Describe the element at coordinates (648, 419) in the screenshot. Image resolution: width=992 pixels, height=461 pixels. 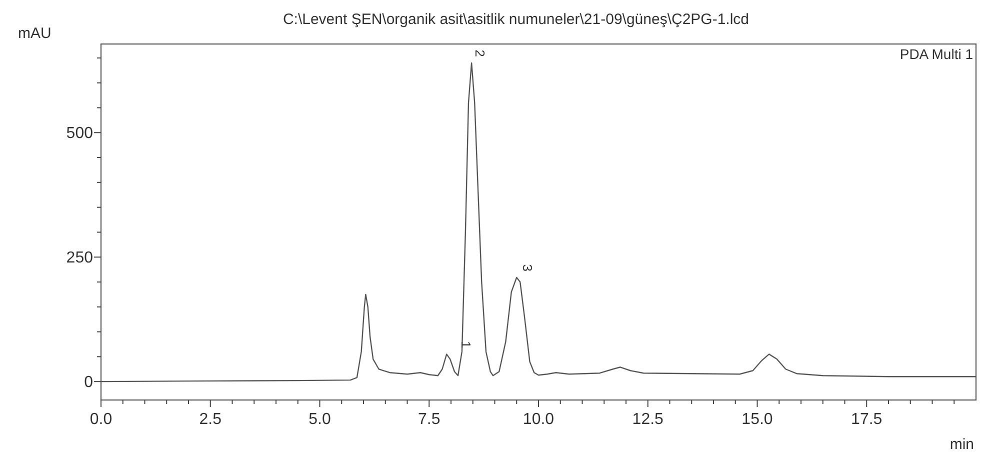
I see `x-tick-label: 12.5` at that location.